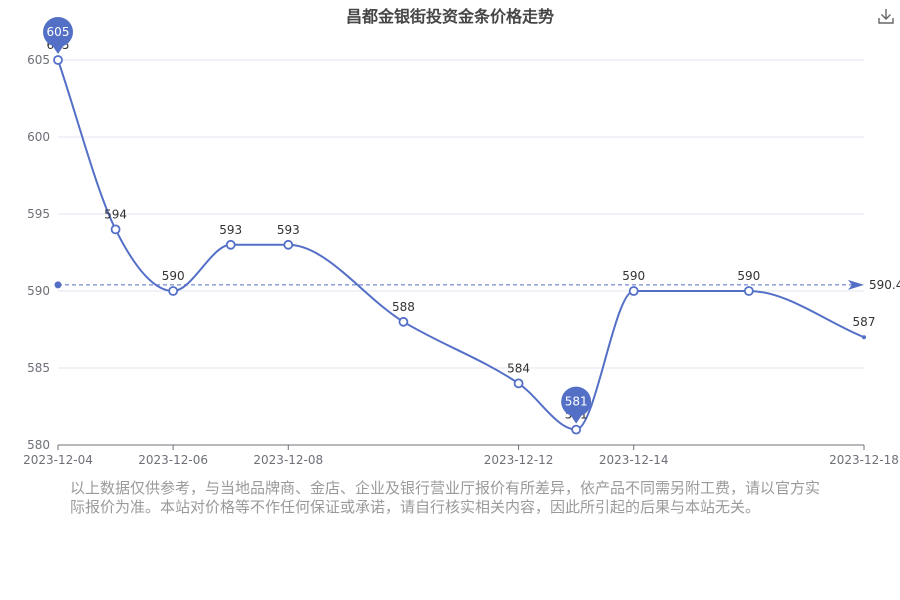 The image size is (900, 600). I want to click on x-tick-label: 2023-12-14, so click(634, 460).